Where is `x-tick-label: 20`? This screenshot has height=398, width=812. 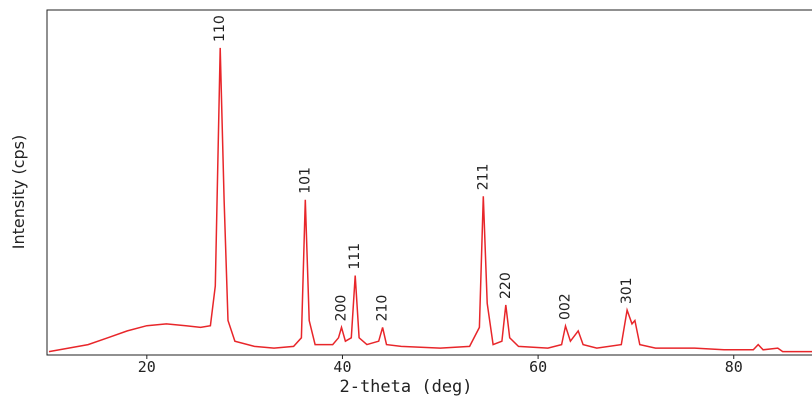
x-tick-label: 20 is located at coordinates (147, 367).